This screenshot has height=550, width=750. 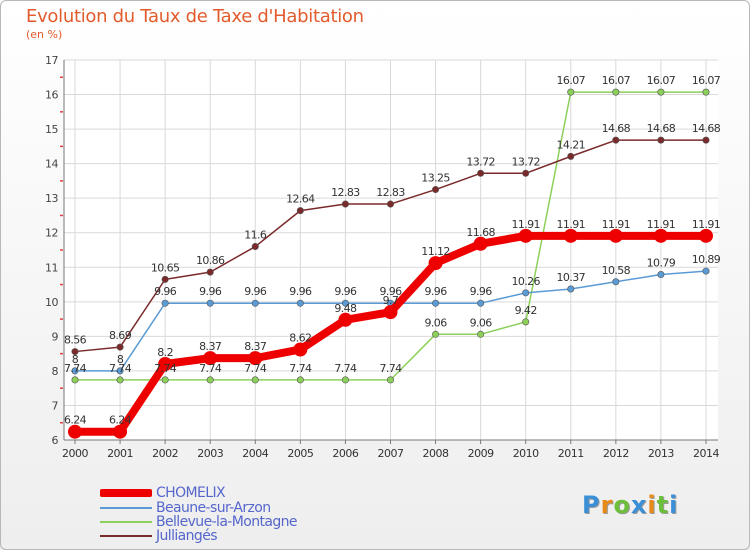 What do you see at coordinates (75, 420) in the screenshot?
I see `data-label-chomelix: 6.24` at bounding box center [75, 420].